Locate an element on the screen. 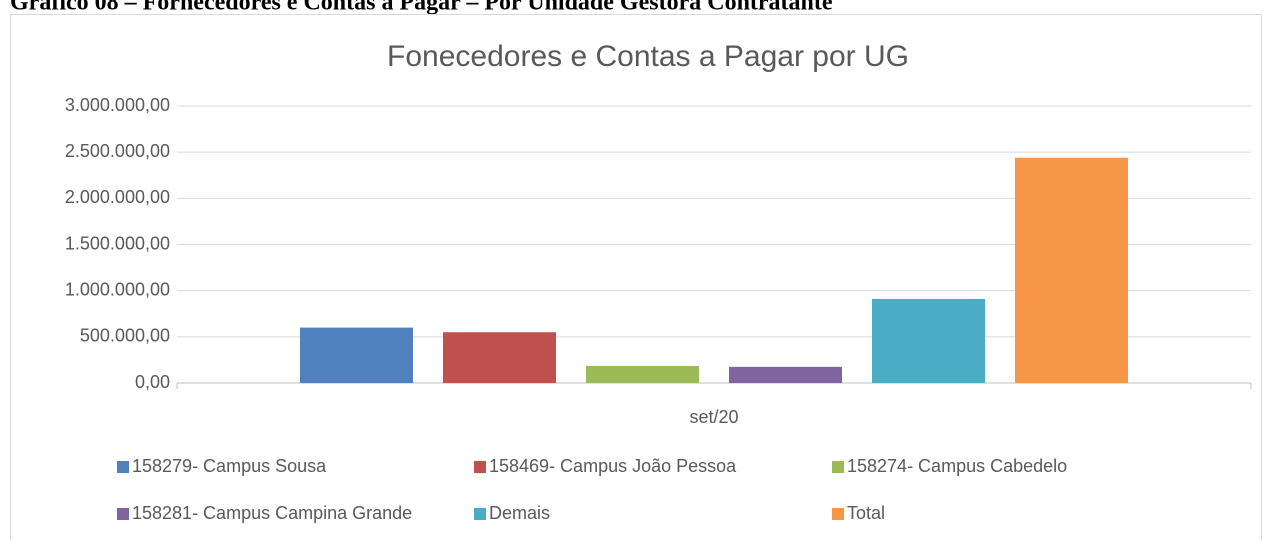 This screenshot has height=545, width=1270. legend-label: Total is located at coordinates (866, 513).